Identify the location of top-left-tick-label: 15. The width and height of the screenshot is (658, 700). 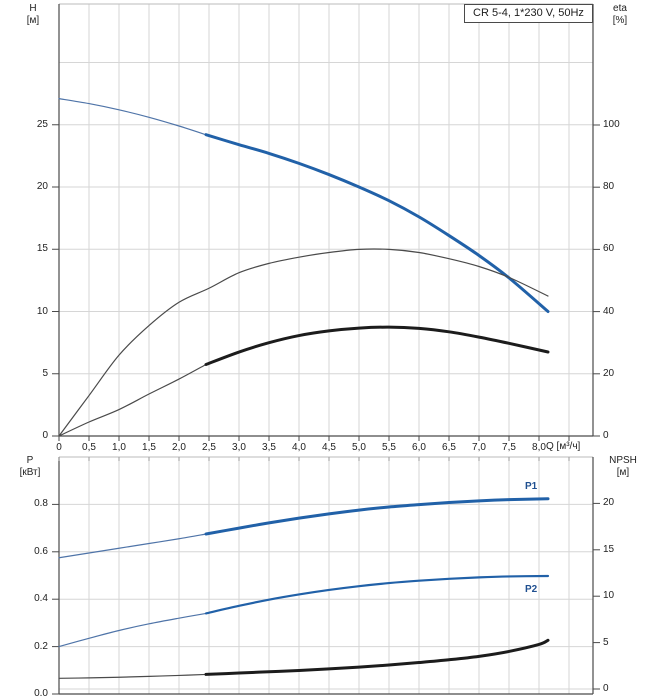
(42, 249).